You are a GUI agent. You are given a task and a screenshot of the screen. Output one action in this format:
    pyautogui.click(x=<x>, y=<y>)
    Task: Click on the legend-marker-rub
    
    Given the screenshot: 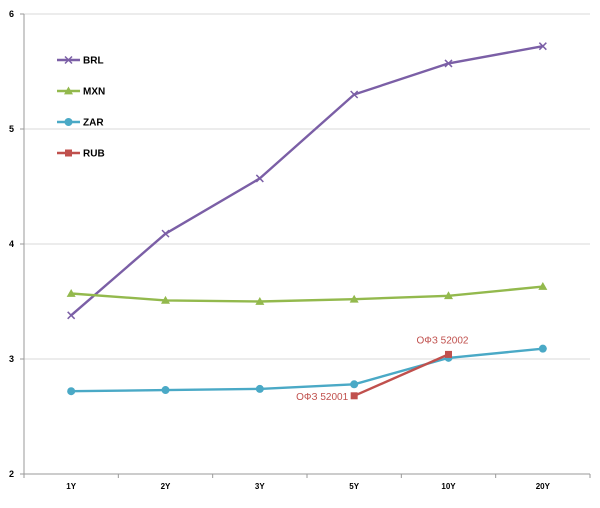 What is the action you would take?
    pyautogui.click(x=68, y=153)
    